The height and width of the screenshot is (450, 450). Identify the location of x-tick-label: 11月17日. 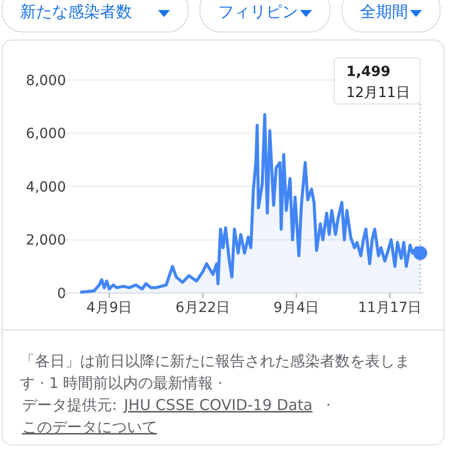
(390, 308).